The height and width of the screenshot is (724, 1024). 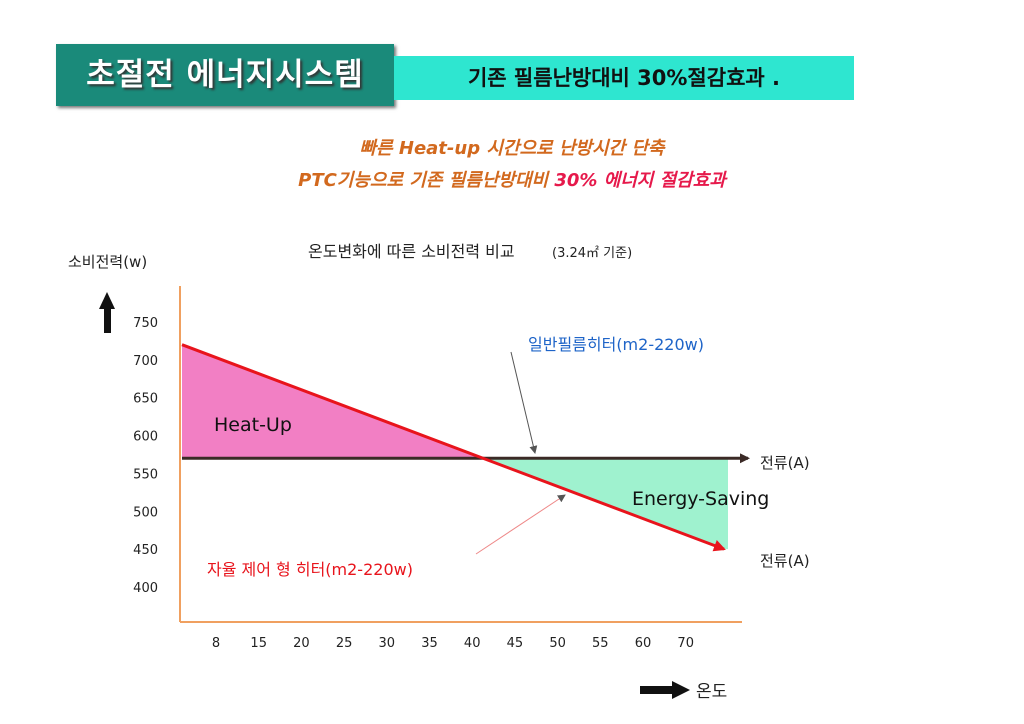 What do you see at coordinates (107, 312) in the screenshot?
I see `y-axis-up-arrow-icon` at bounding box center [107, 312].